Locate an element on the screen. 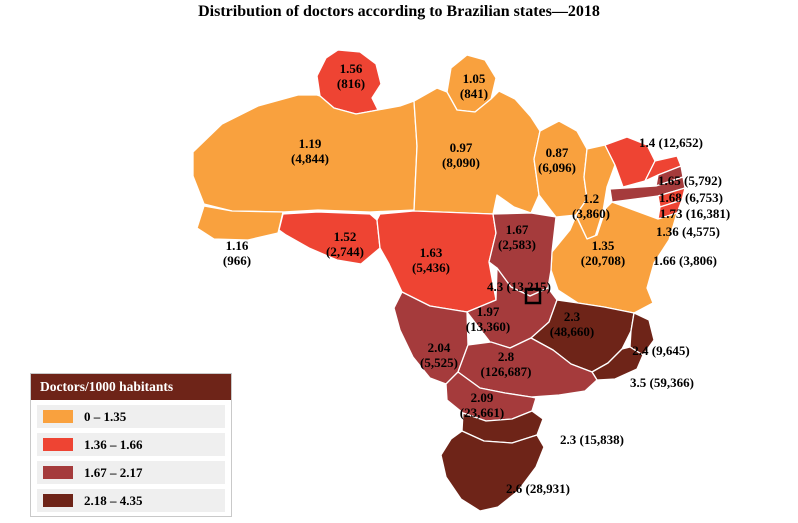 The image size is (798, 523). legend-row: 1.67 – 2.17 is located at coordinates (131, 472).